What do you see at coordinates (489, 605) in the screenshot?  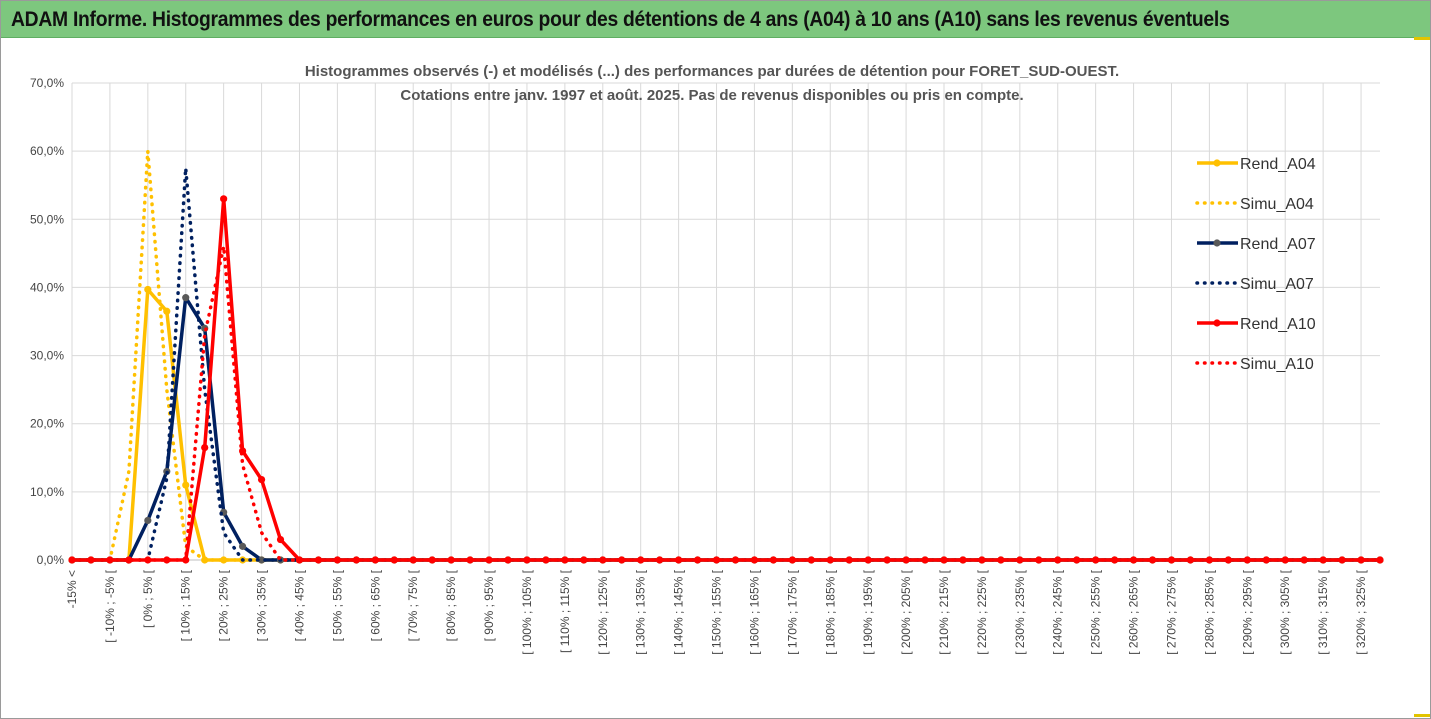 I see `x-tick-label: [ 90% ; 95% [` at bounding box center [489, 605].